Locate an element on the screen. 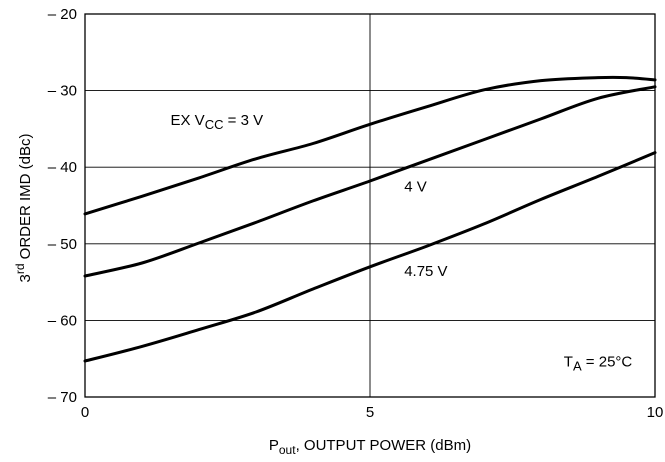 This screenshot has width=665, height=462. annotation-3: TA = 25°C is located at coordinates (598, 363).